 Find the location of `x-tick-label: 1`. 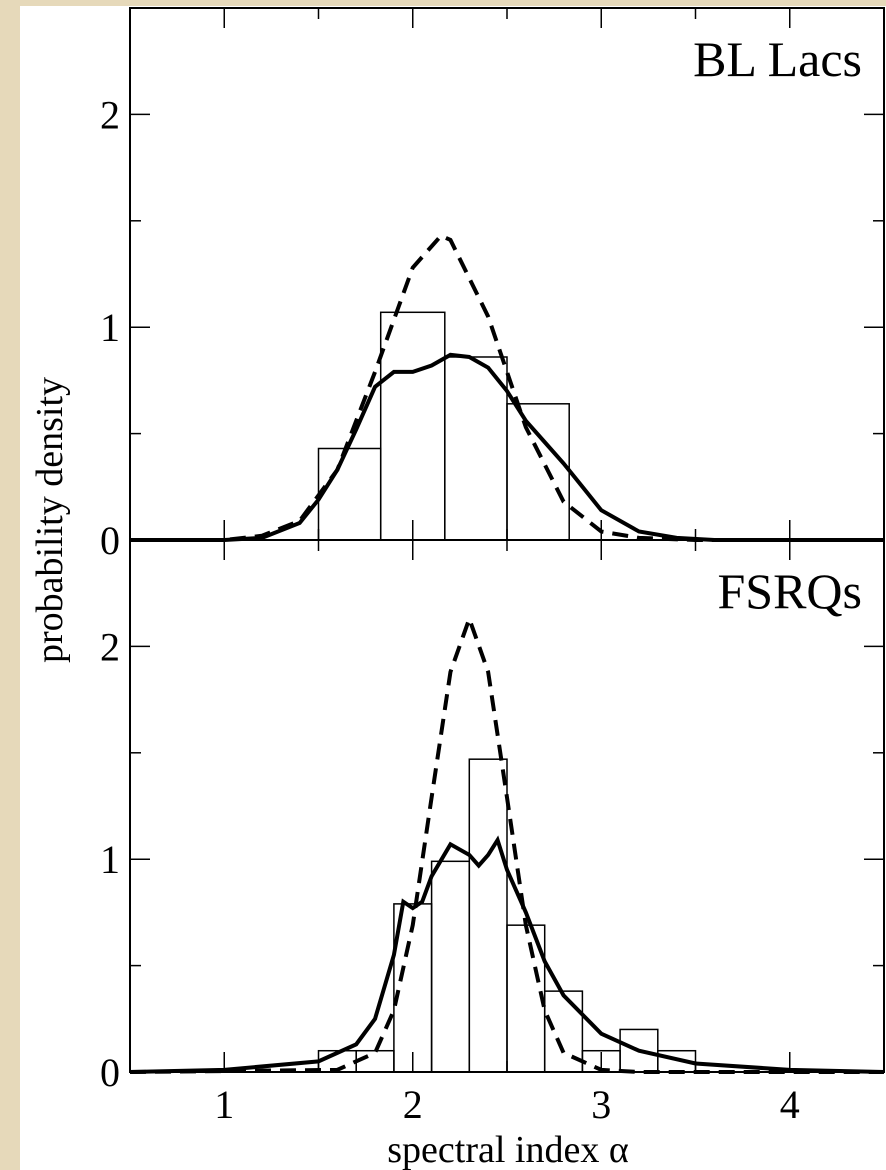

x-tick-label: 1 is located at coordinates (224, 1104).